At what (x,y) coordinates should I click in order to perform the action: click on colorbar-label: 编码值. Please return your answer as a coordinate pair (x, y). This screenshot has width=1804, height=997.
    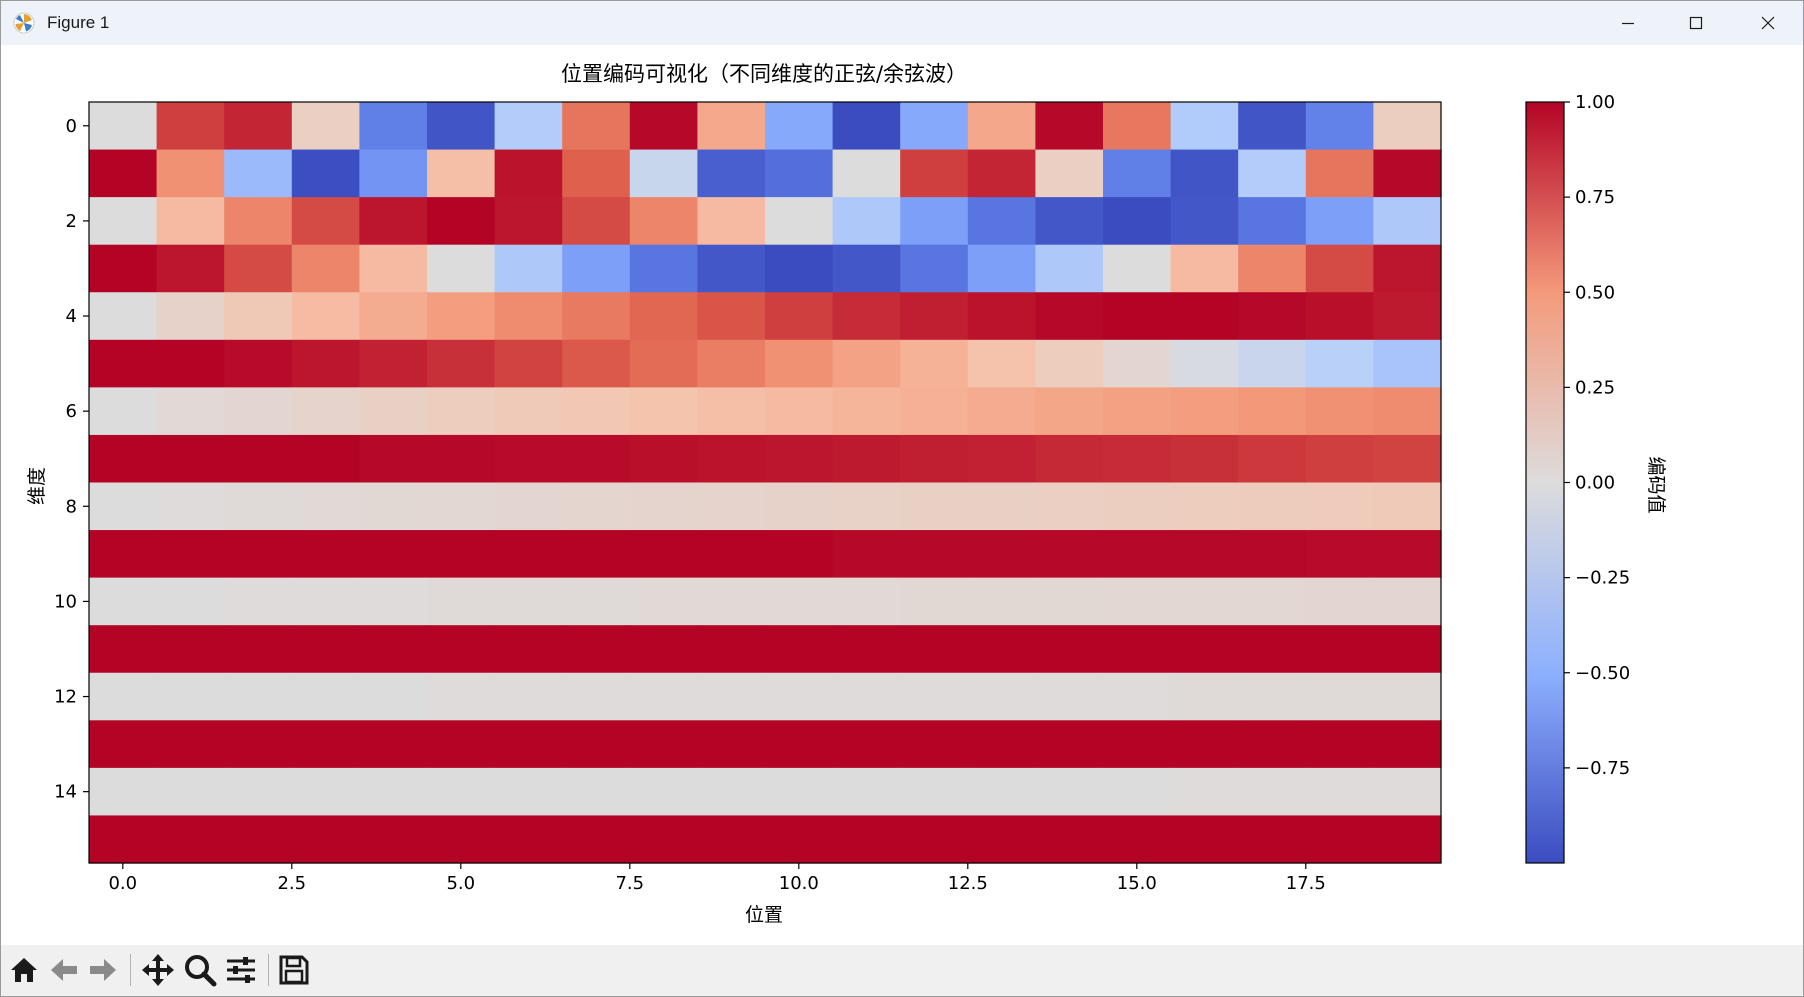
    Looking at the image, I should click on (1656, 484).